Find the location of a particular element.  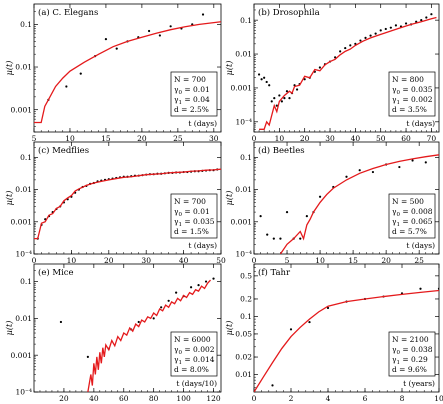

param-line: γ1 = 0.29 is located at coordinates (410, 360).